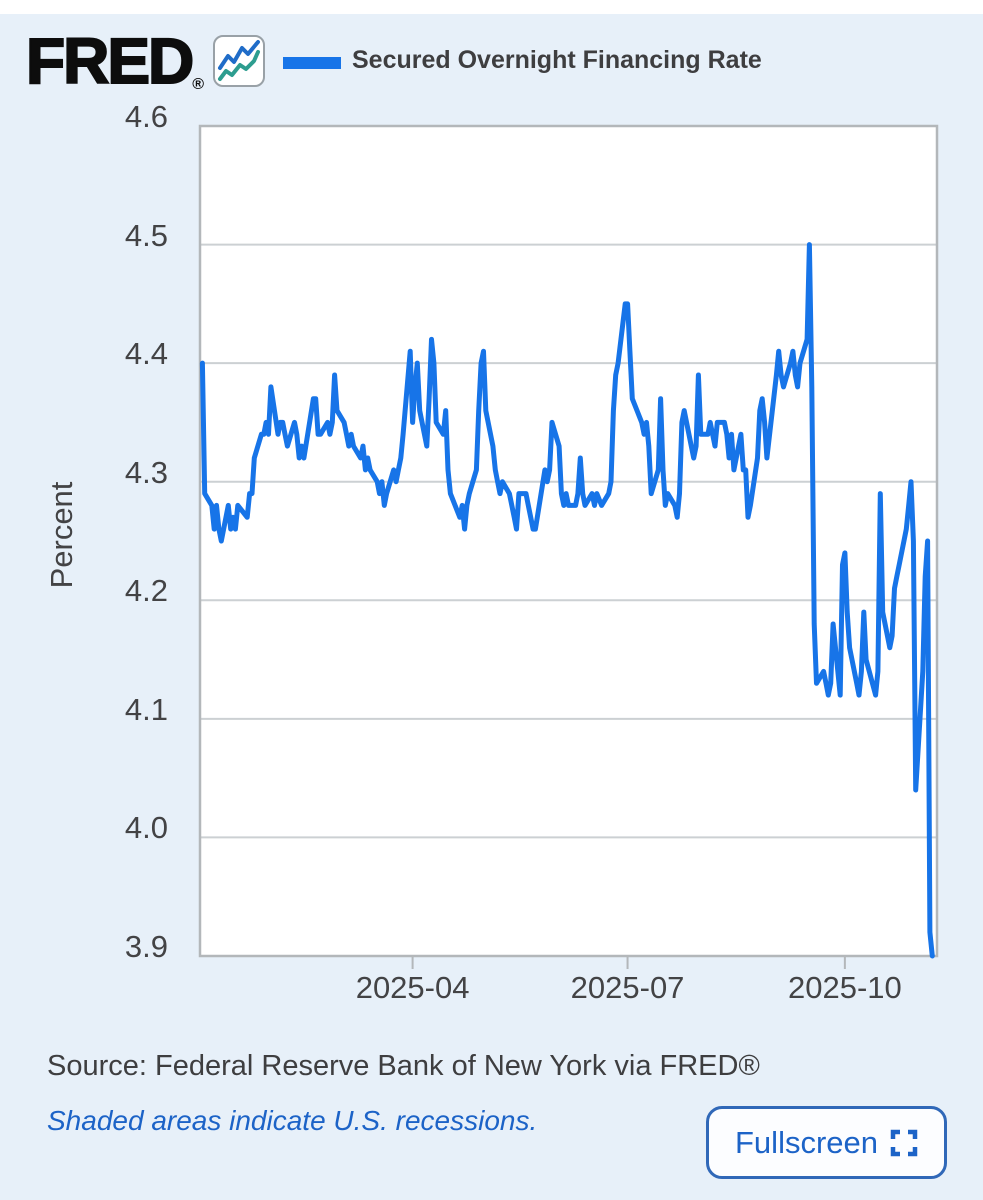 The image size is (983, 1200). What do you see at coordinates (198, 84) in the screenshot?
I see `registered-trademark: ®` at bounding box center [198, 84].